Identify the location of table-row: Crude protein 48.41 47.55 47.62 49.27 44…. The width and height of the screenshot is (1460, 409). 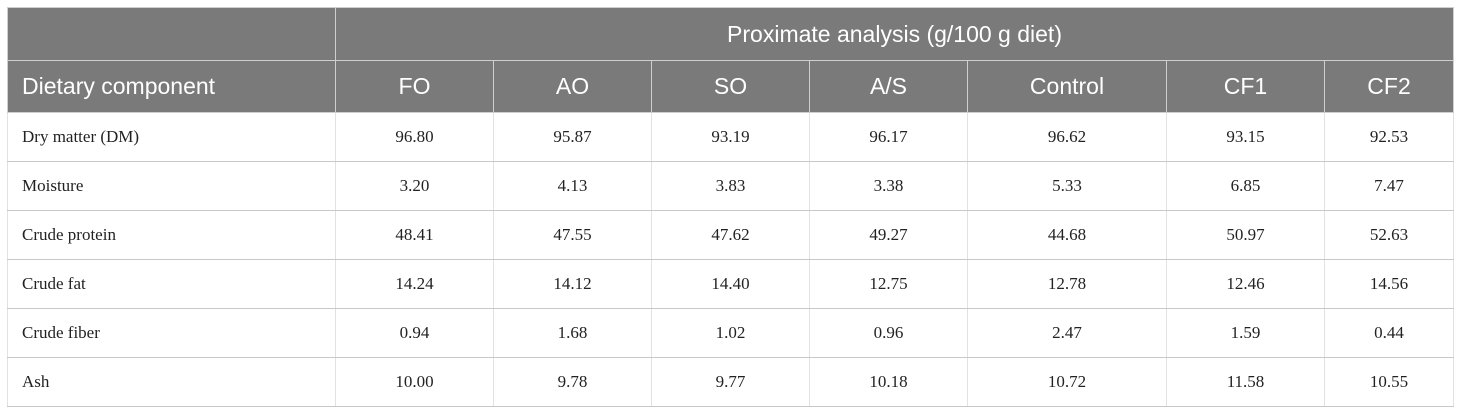
(731, 235).